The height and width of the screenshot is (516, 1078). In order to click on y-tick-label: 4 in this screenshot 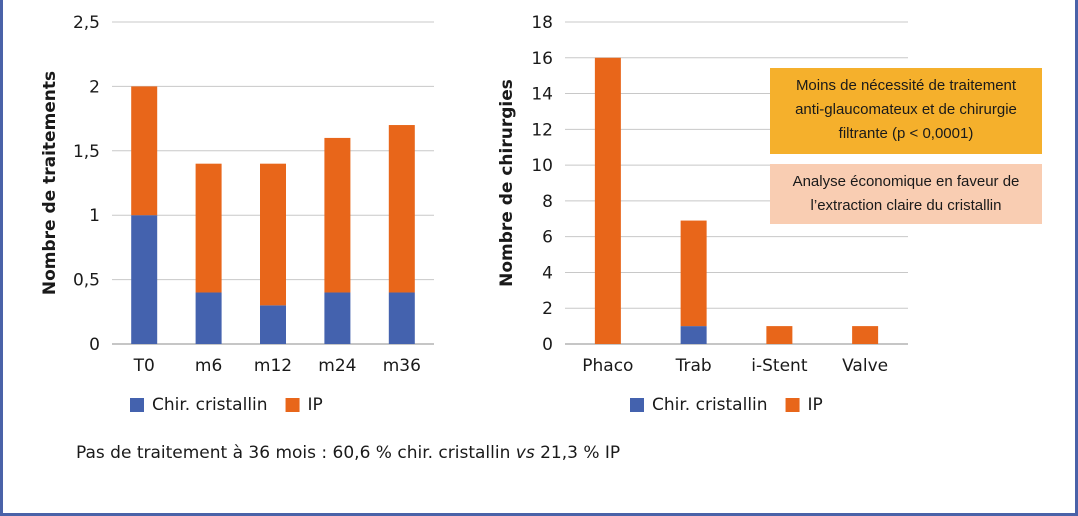, I will do `click(547, 273)`.